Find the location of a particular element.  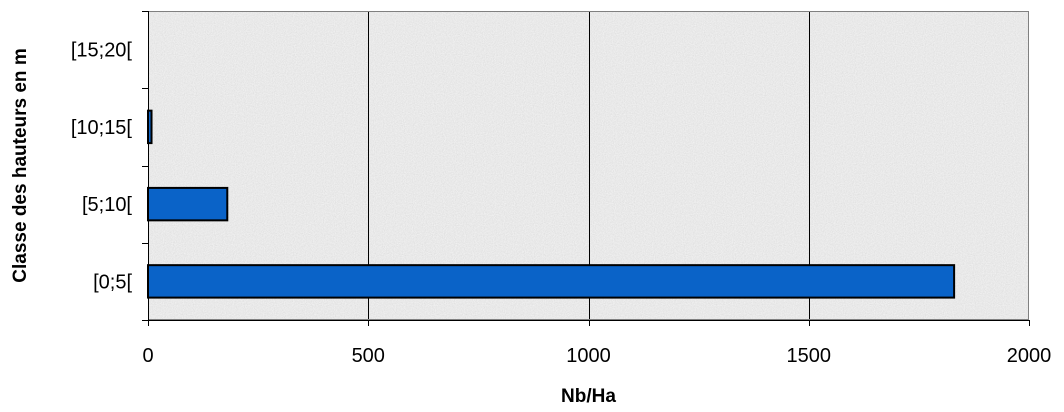

y-tick-label: [10;15[ is located at coordinates (102, 128).